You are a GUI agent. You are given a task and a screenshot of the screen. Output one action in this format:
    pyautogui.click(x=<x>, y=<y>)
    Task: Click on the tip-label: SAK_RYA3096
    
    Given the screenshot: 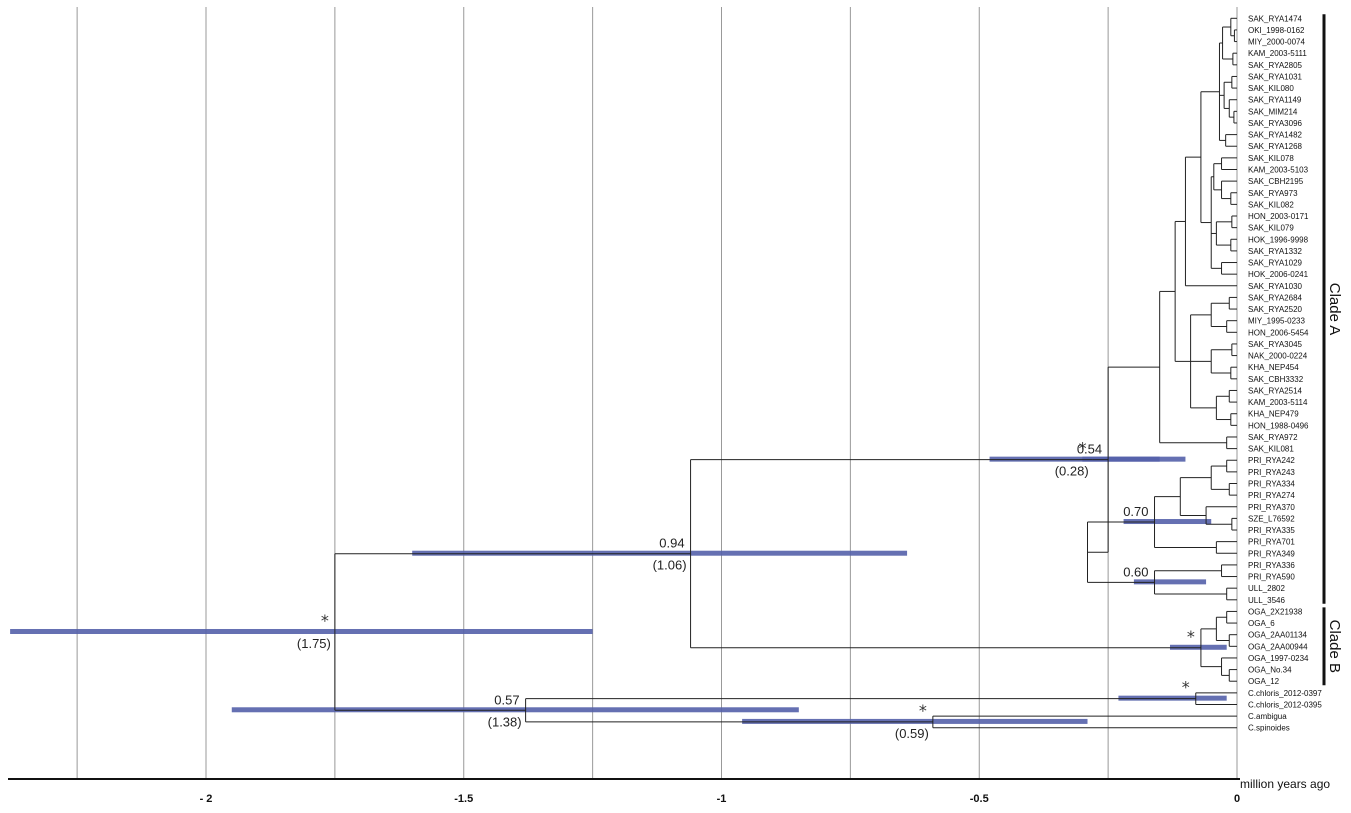 What is the action you would take?
    pyautogui.click(x=1275, y=123)
    